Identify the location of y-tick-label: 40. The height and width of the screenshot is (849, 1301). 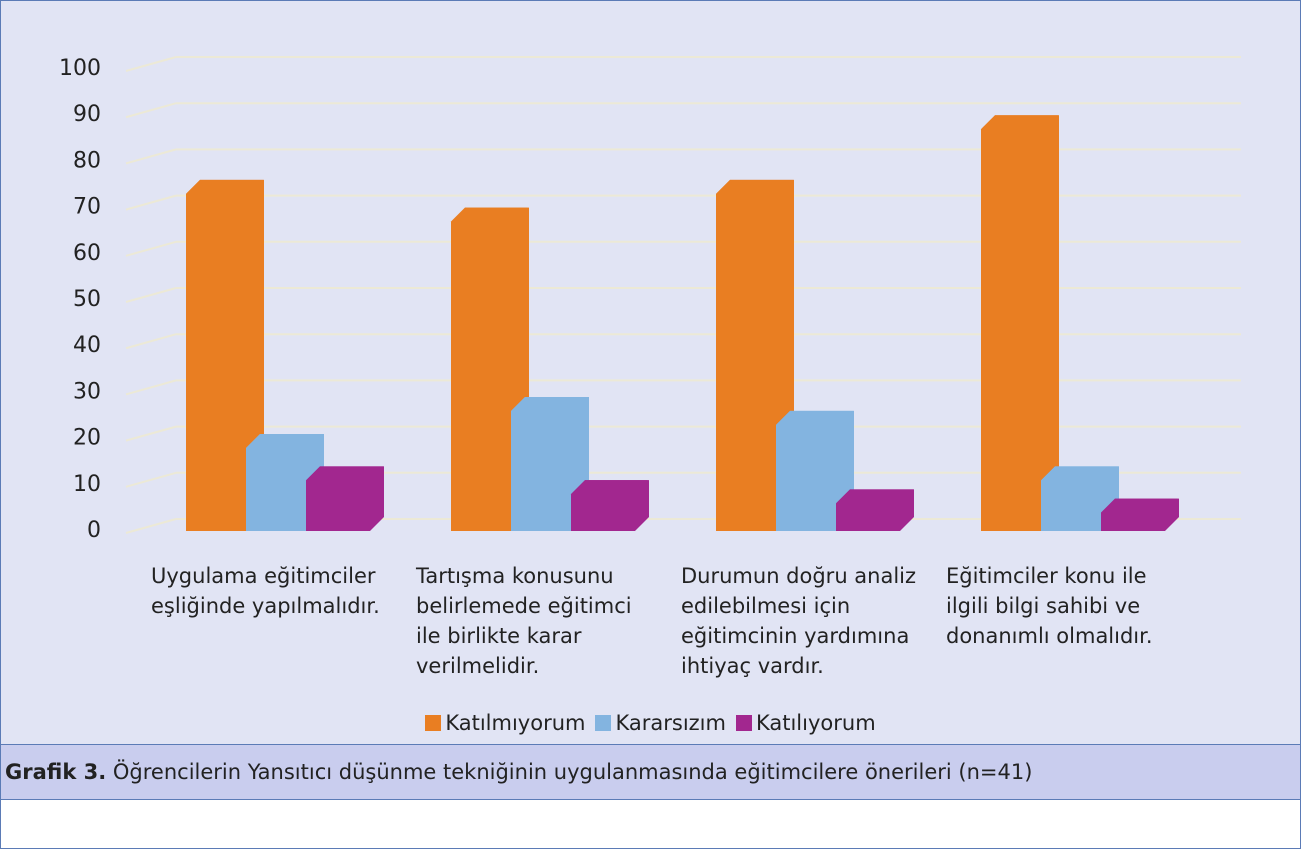
(87, 345).